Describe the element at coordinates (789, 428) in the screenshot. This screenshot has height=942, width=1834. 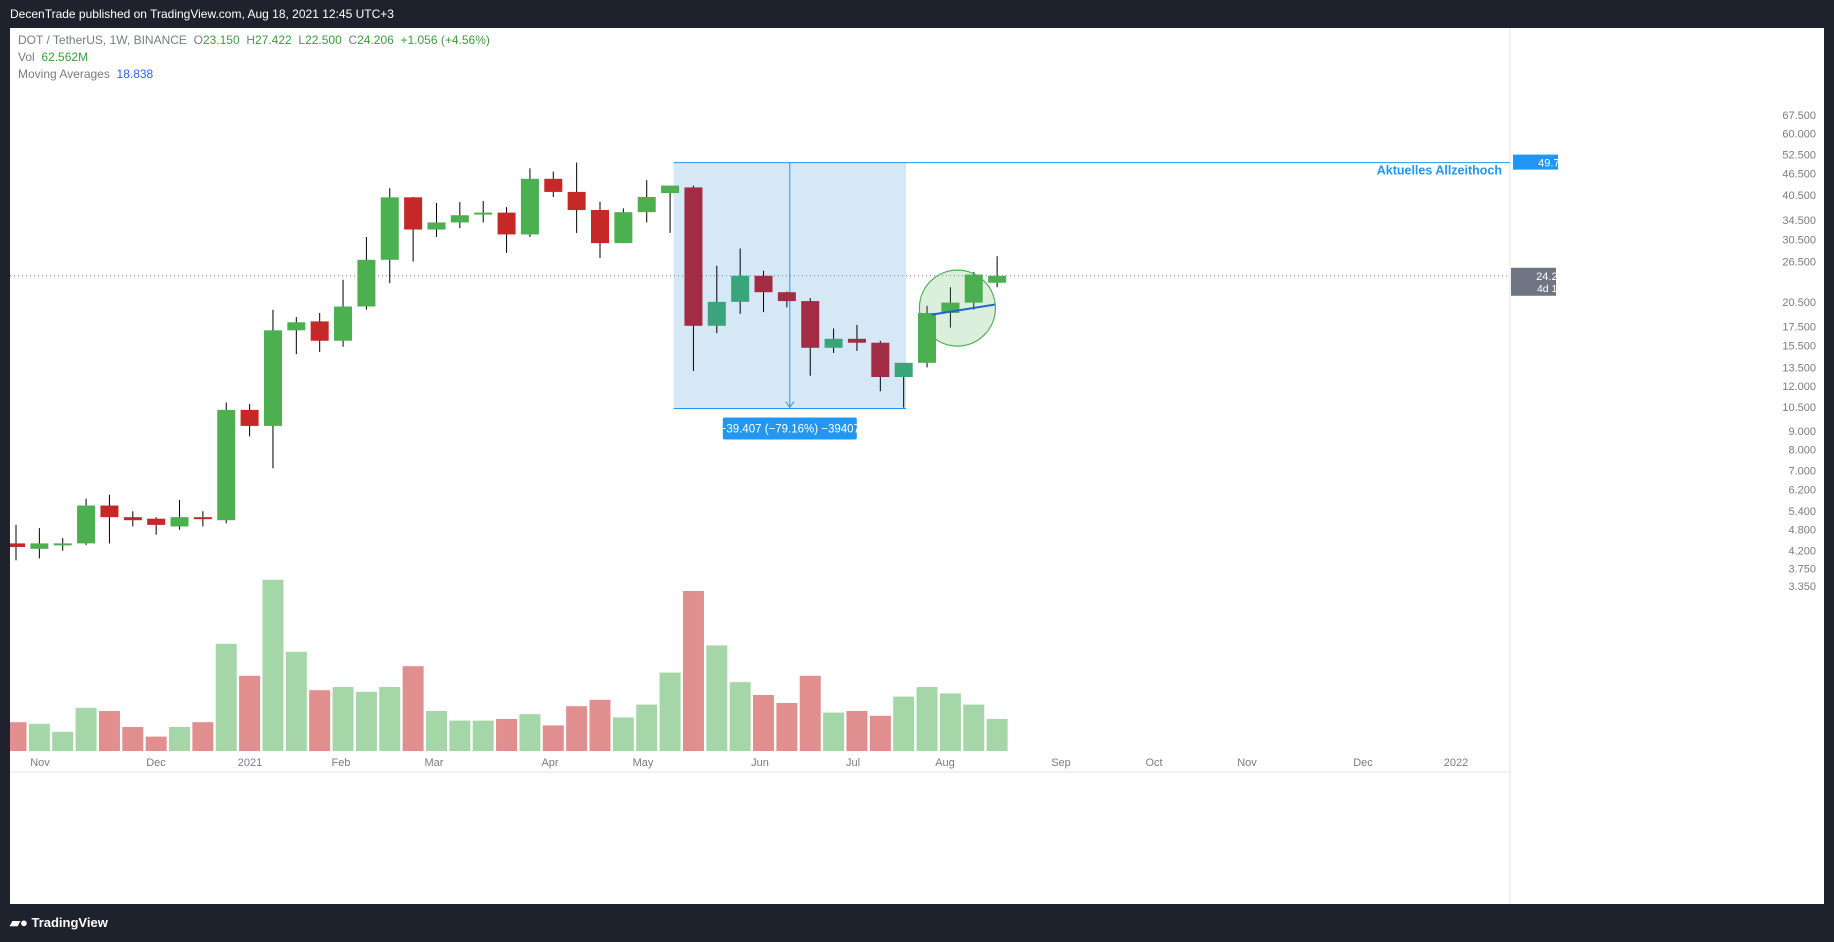
I see `price-range-label-box` at that location.